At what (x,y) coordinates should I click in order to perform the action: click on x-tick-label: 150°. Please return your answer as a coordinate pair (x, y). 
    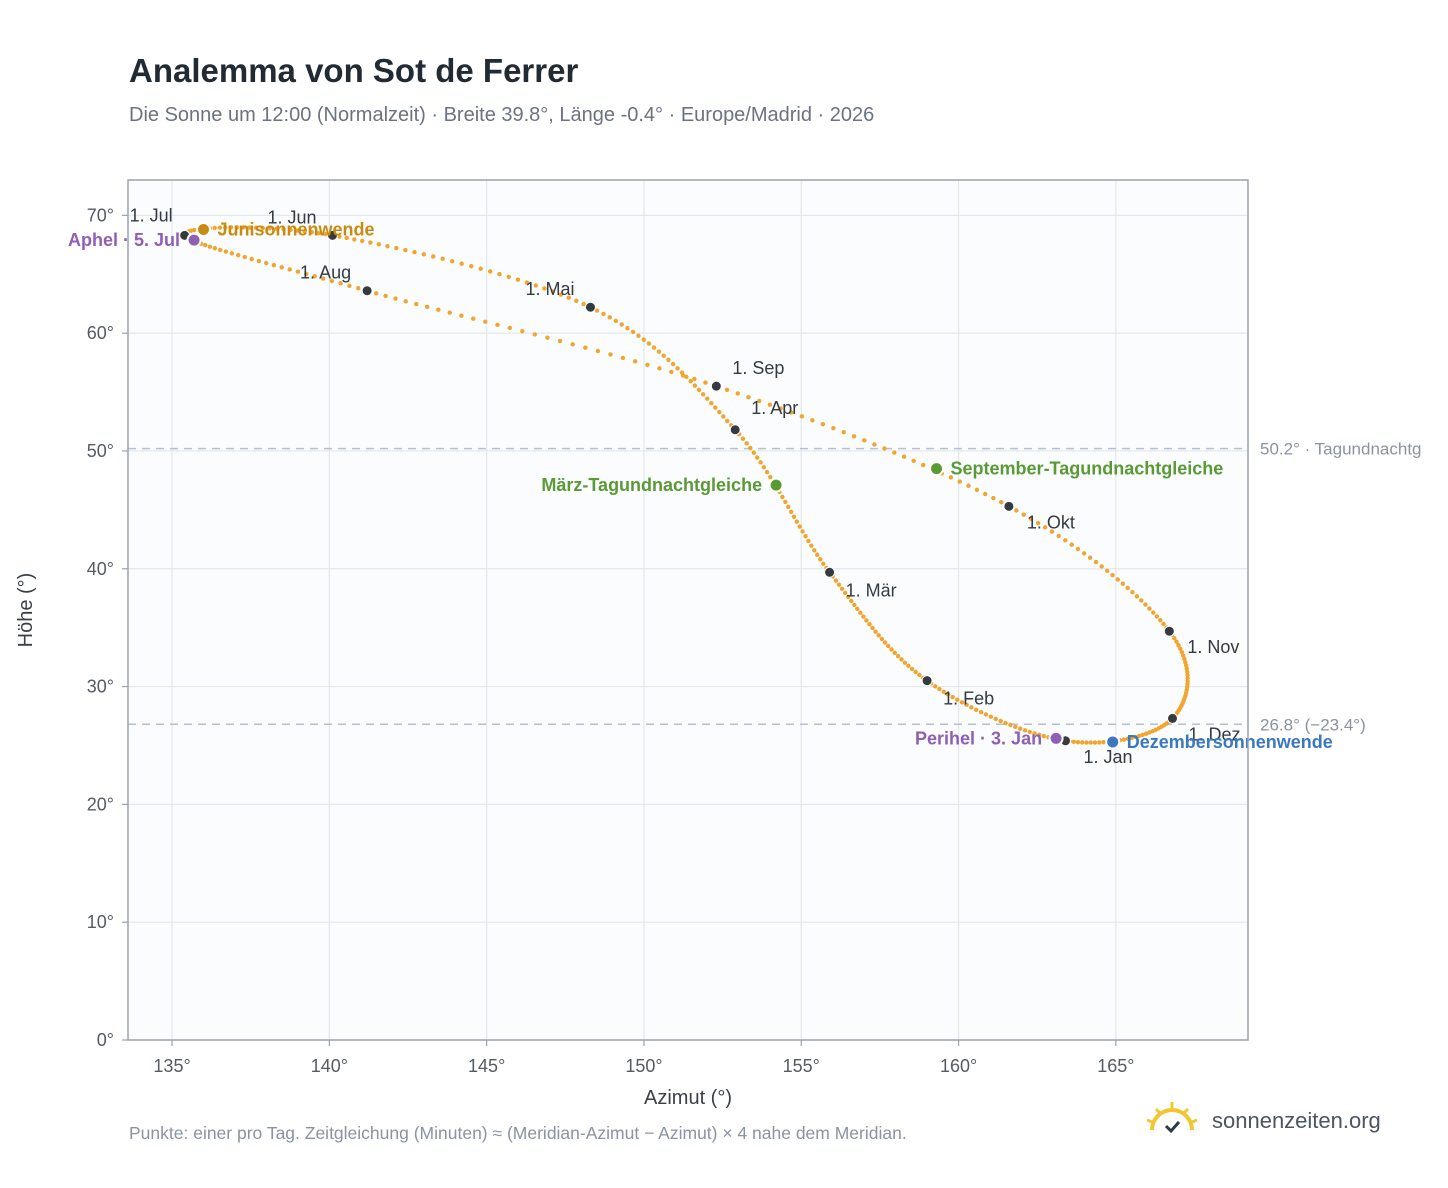
    Looking at the image, I should click on (643, 1066).